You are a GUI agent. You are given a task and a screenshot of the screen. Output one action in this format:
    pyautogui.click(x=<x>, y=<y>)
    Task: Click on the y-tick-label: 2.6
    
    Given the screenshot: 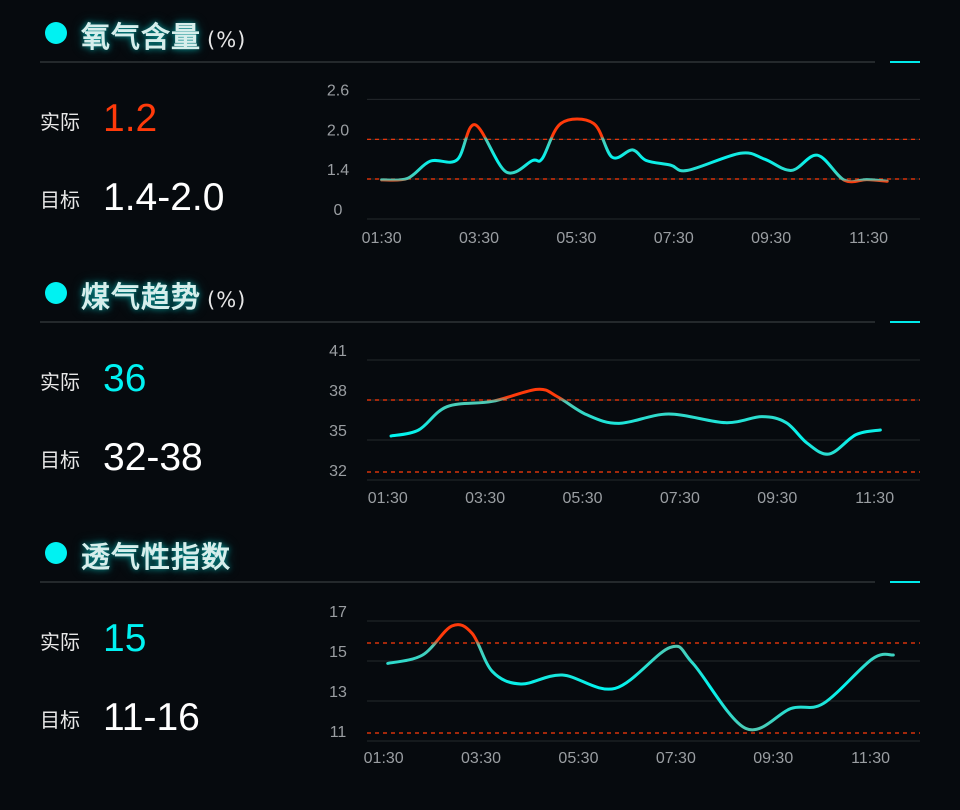 What is the action you would take?
    pyautogui.click(x=338, y=90)
    